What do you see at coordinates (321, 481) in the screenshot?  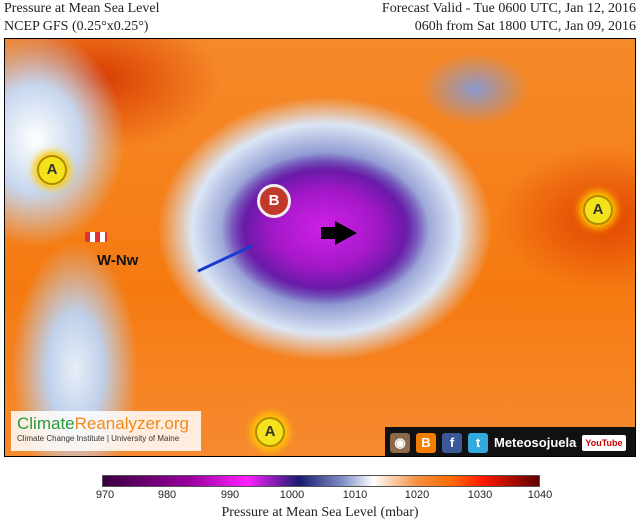 I see `colorbar` at bounding box center [321, 481].